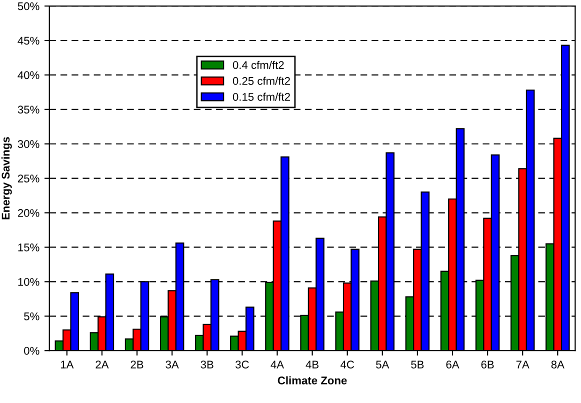 The width and height of the screenshot is (581, 403). Describe the element at coordinates (277, 364) in the screenshot. I see `x-tick-label: 4A` at that location.